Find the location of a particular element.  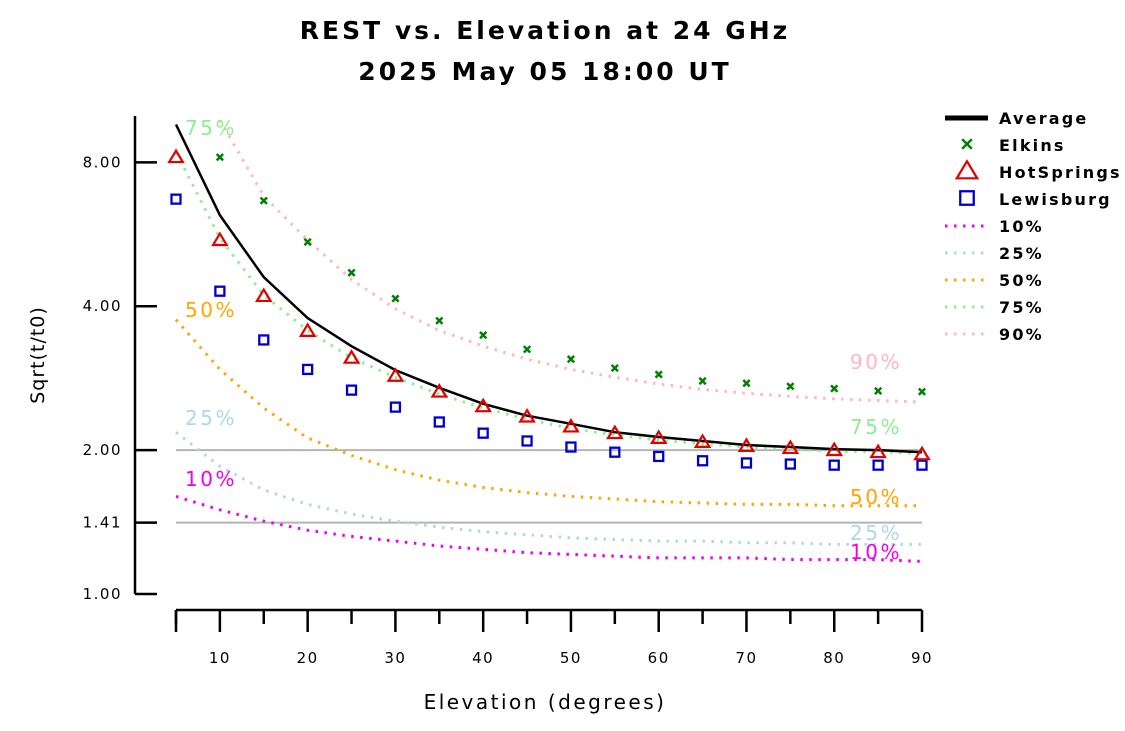

curve-label-right: 90% is located at coordinates (876, 362).